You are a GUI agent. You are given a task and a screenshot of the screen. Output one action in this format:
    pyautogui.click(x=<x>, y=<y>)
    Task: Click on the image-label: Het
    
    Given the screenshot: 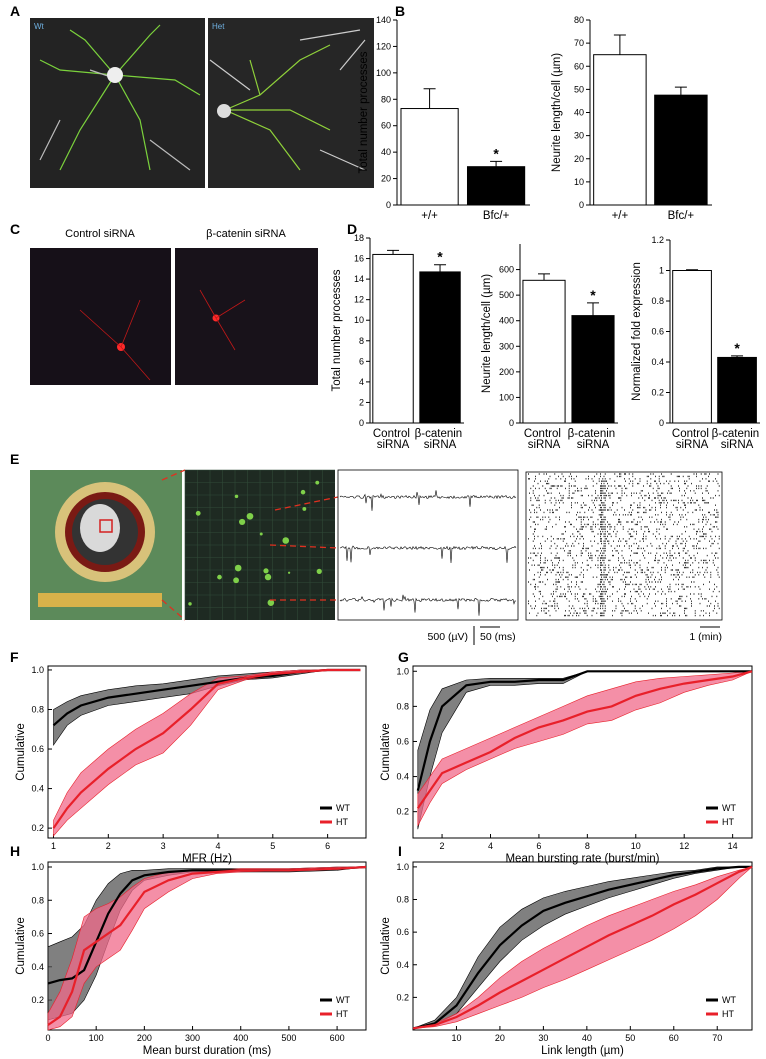 What is the action you would take?
    pyautogui.click(x=218, y=26)
    